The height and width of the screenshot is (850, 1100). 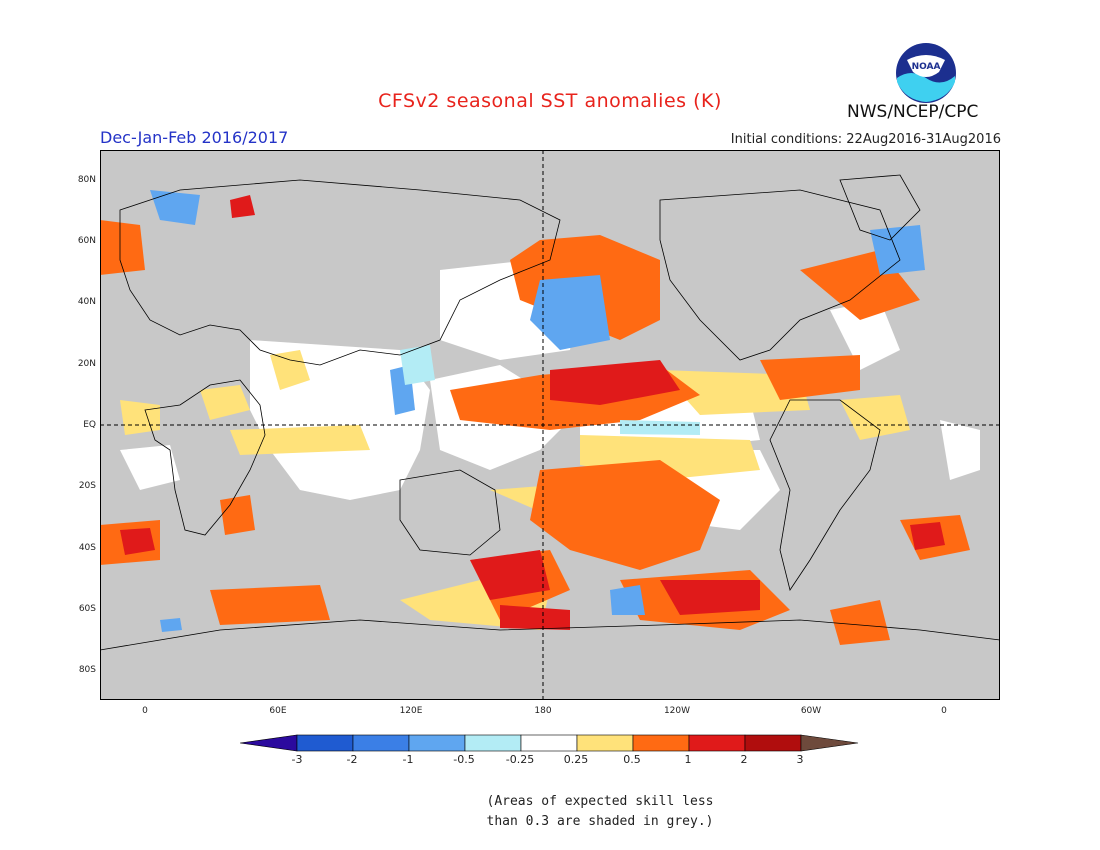 What do you see at coordinates (87, 609) in the screenshot?
I see `lat-label: 60S` at bounding box center [87, 609].